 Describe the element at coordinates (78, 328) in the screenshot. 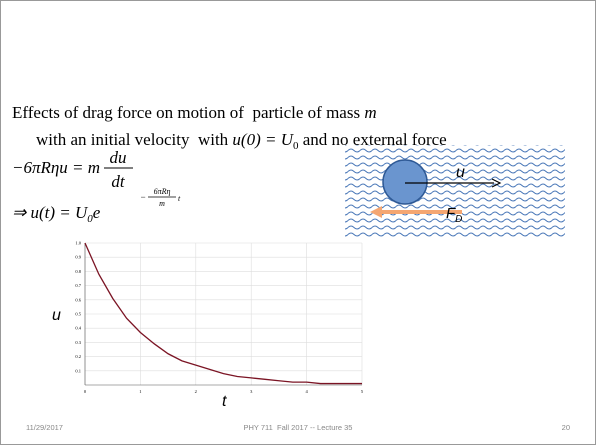

I see `y-tick-label: 0.4` at that location.